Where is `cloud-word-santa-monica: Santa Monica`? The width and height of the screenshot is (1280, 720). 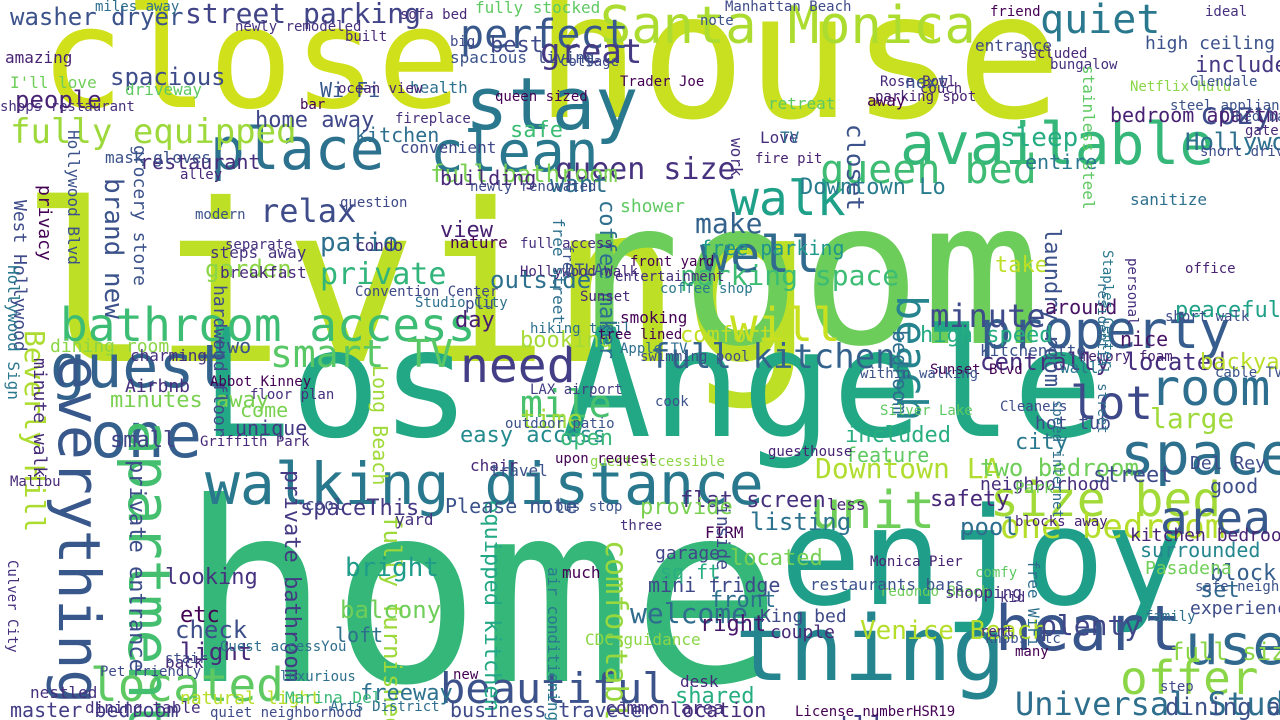
cloud-word-santa-monica: Santa Monica is located at coordinates (788, 28).